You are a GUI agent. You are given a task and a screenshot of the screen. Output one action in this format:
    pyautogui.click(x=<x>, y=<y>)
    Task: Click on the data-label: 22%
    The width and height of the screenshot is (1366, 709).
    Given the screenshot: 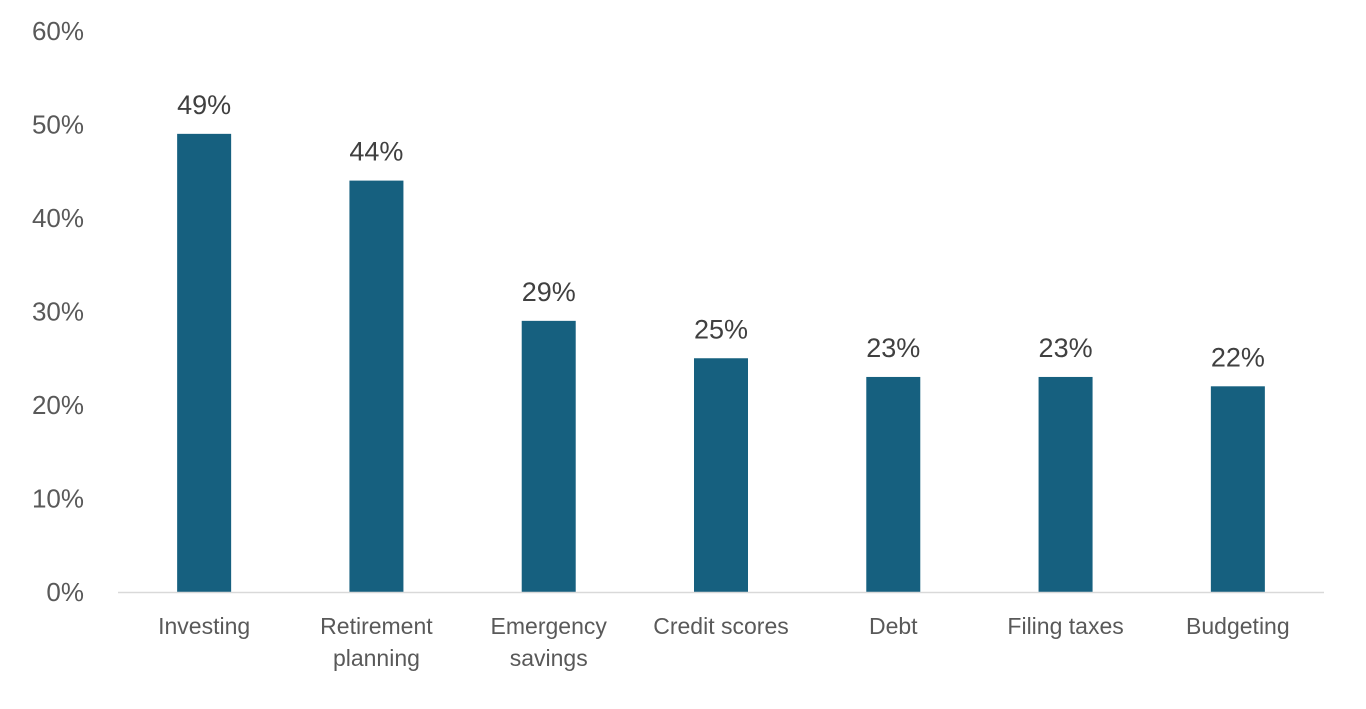 What is the action you would take?
    pyautogui.click(x=1238, y=357)
    